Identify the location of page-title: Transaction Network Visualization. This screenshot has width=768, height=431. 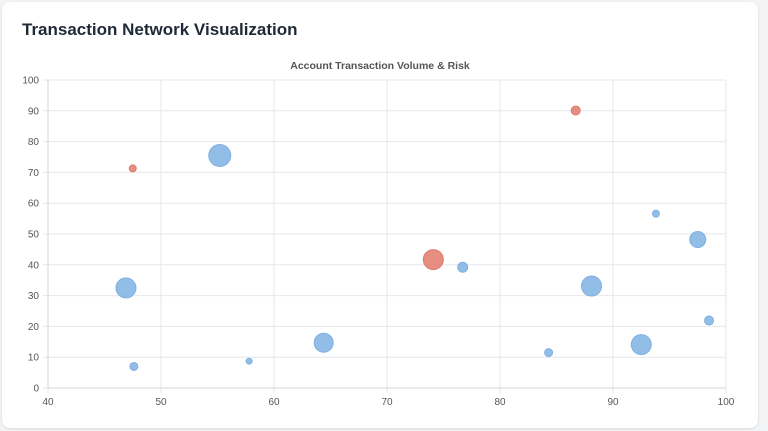
(160, 29).